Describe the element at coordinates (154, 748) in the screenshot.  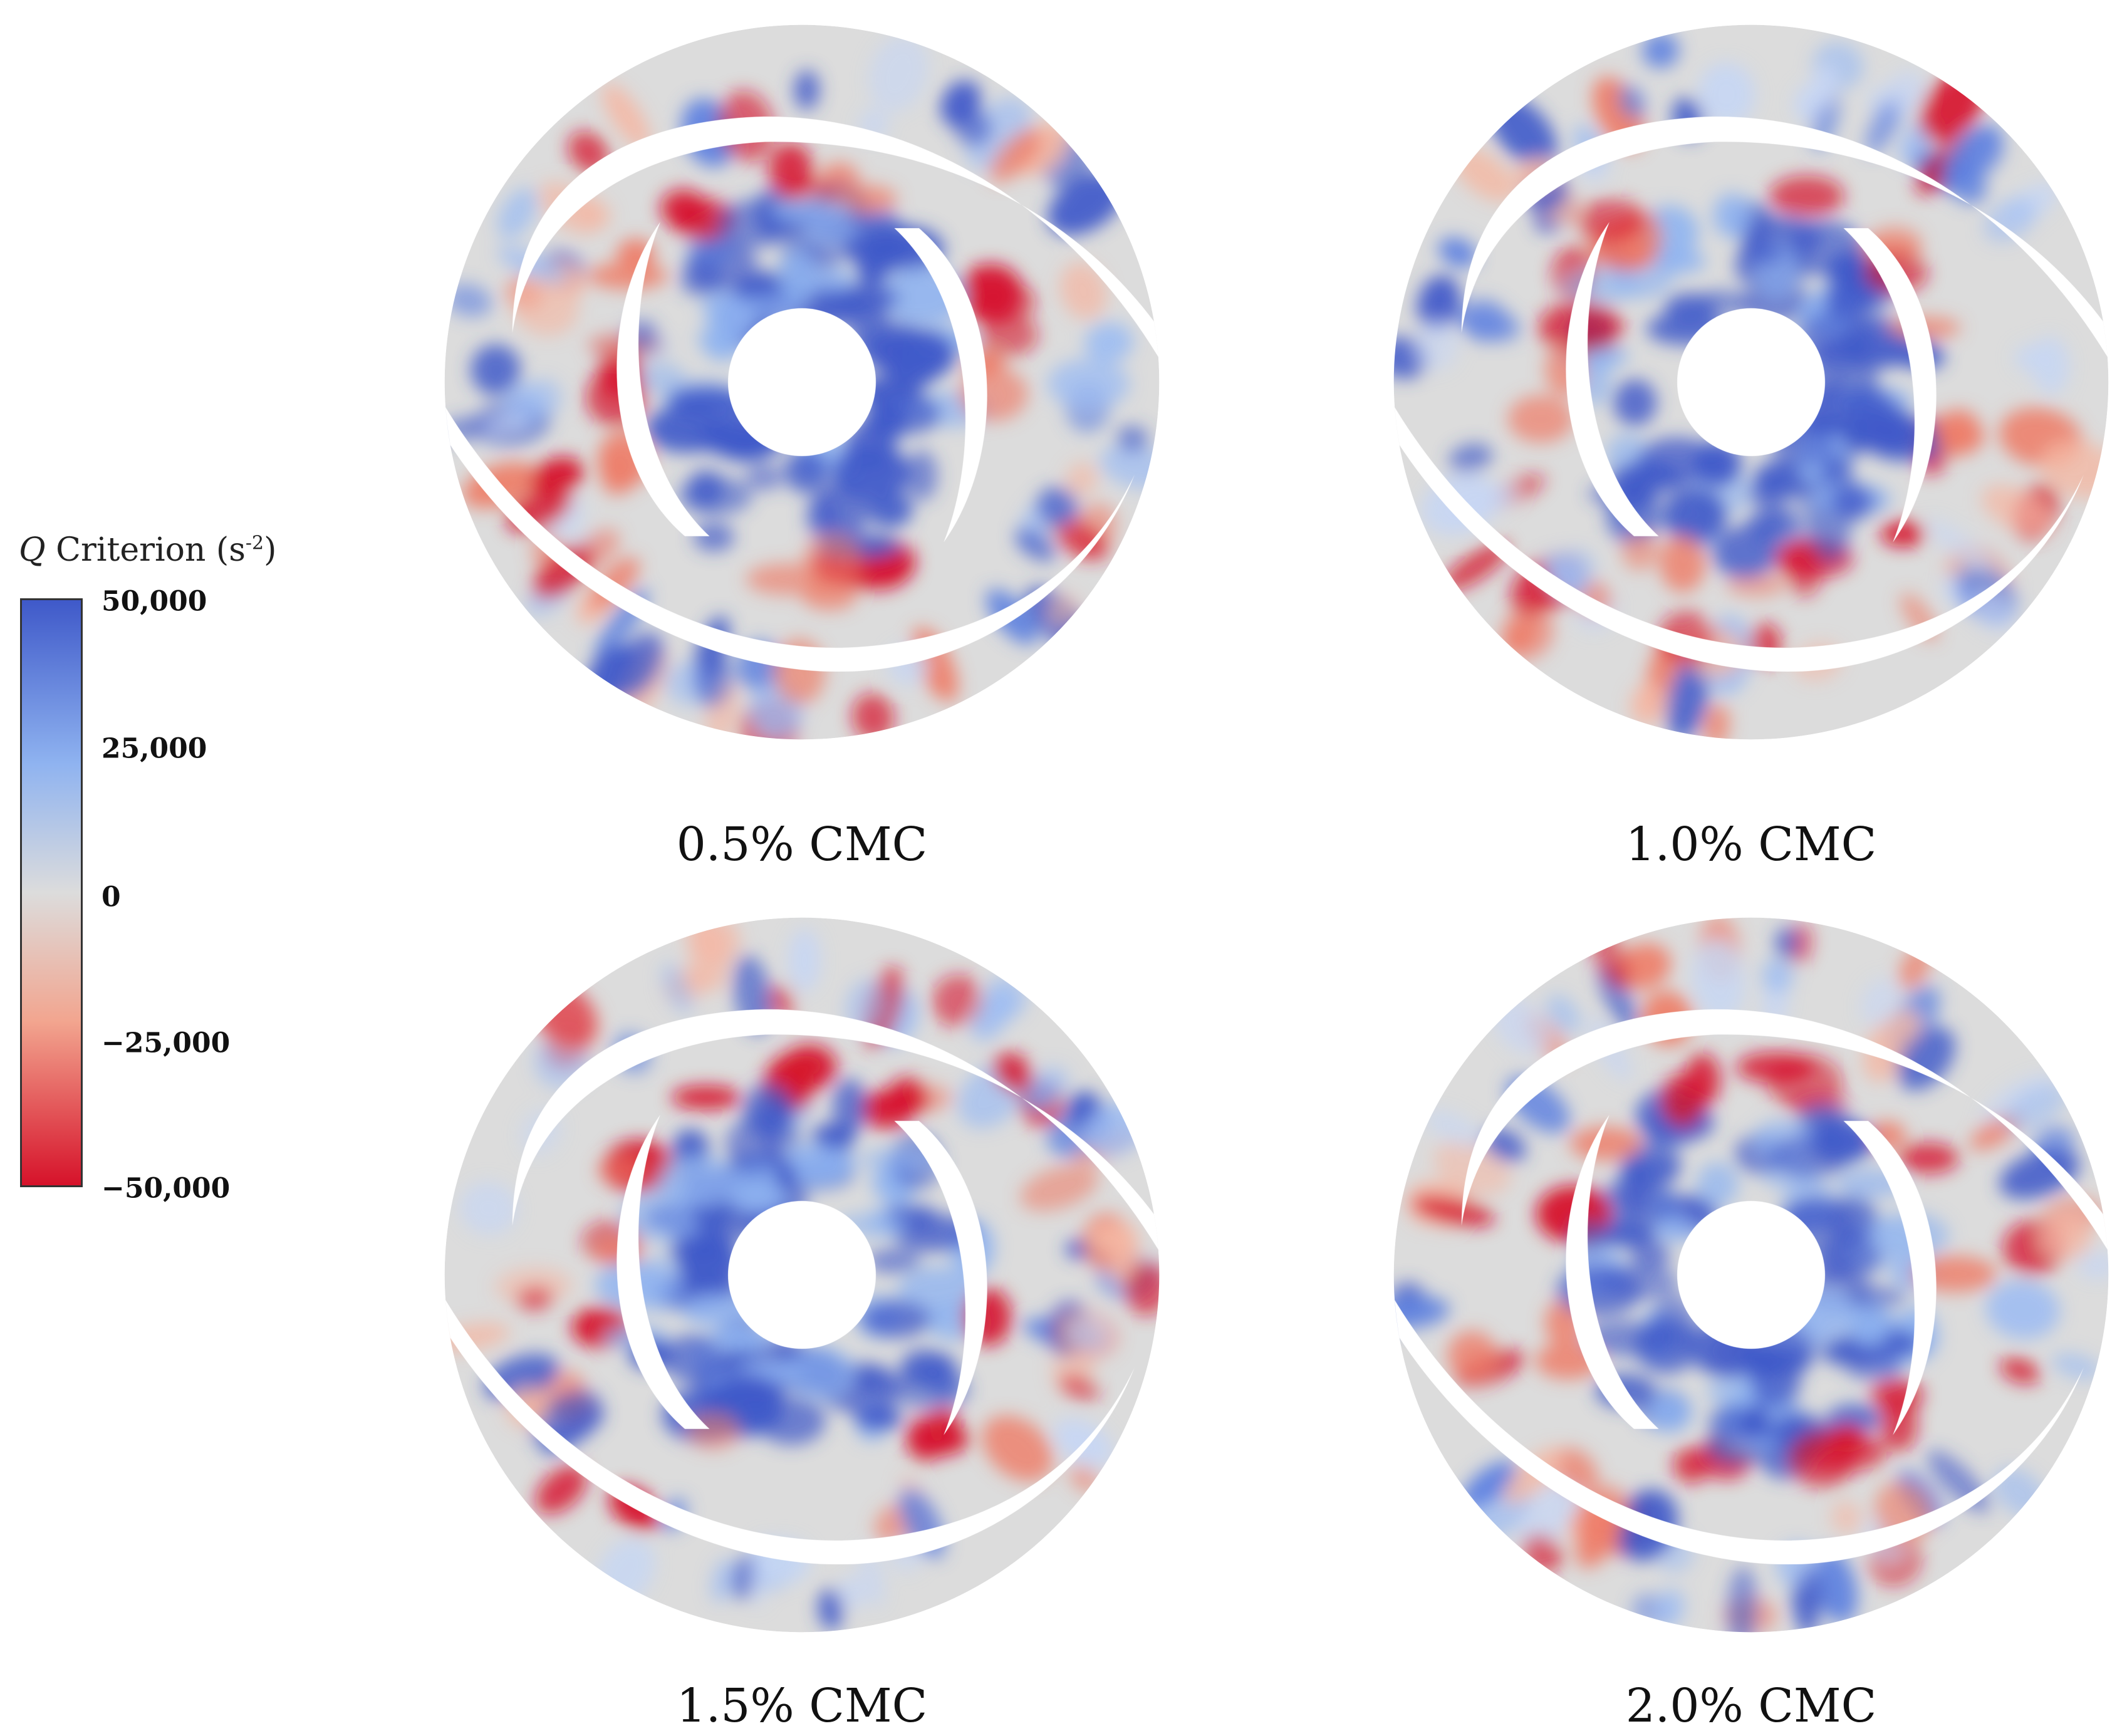
I see `tick-label-high: 25,000` at that location.